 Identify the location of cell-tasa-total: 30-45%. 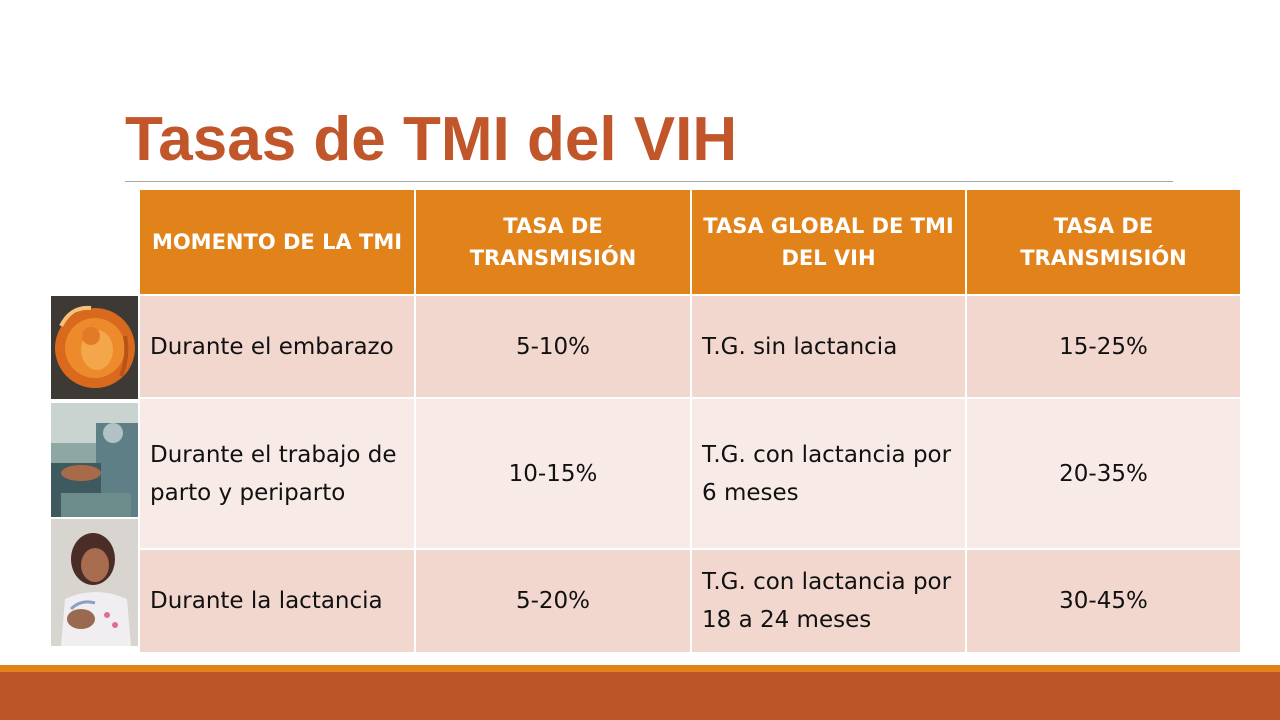
(1103, 601).